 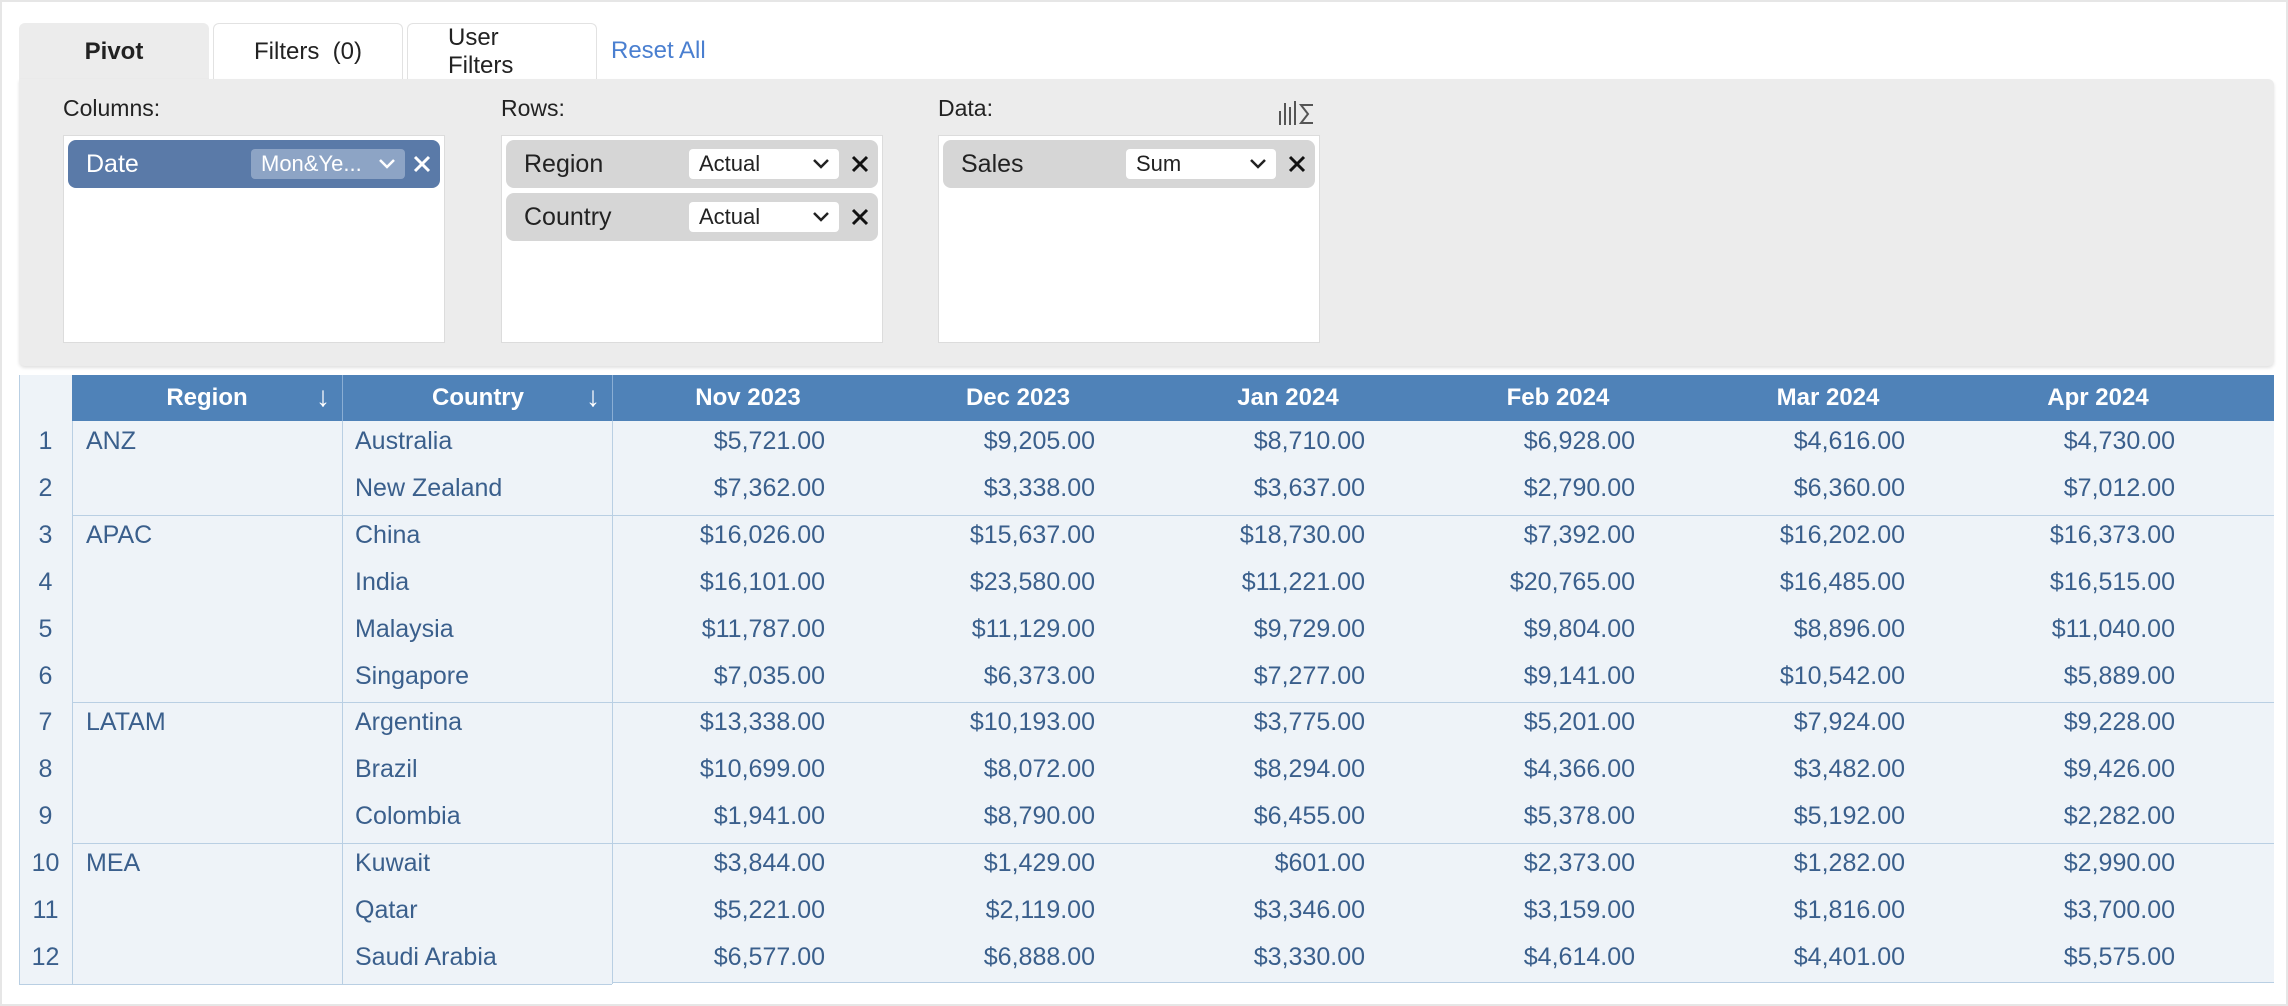 What do you see at coordinates (1579, 441) in the screenshot?
I see `value-cell: $6,928.00` at bounding box center [1579, 441].